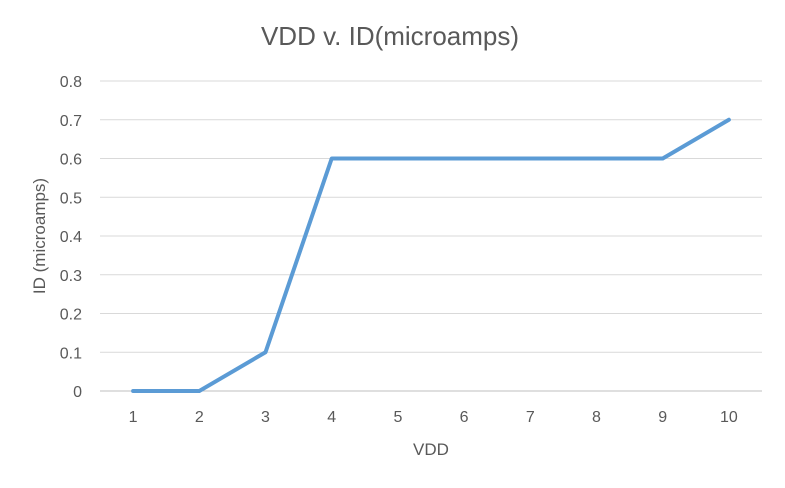  I want to click on y-tick-label: 0.7, so click(71, 121).